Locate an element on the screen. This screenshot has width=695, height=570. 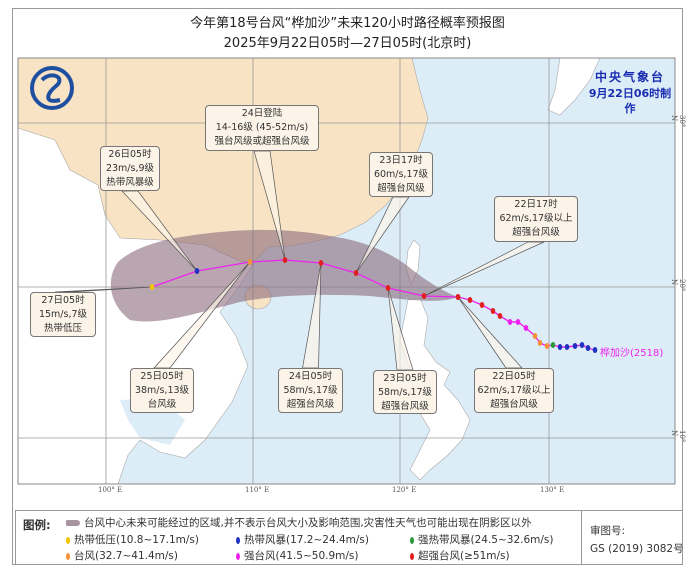
lon-label-120: 120° E is located at coordinates (404, 490).